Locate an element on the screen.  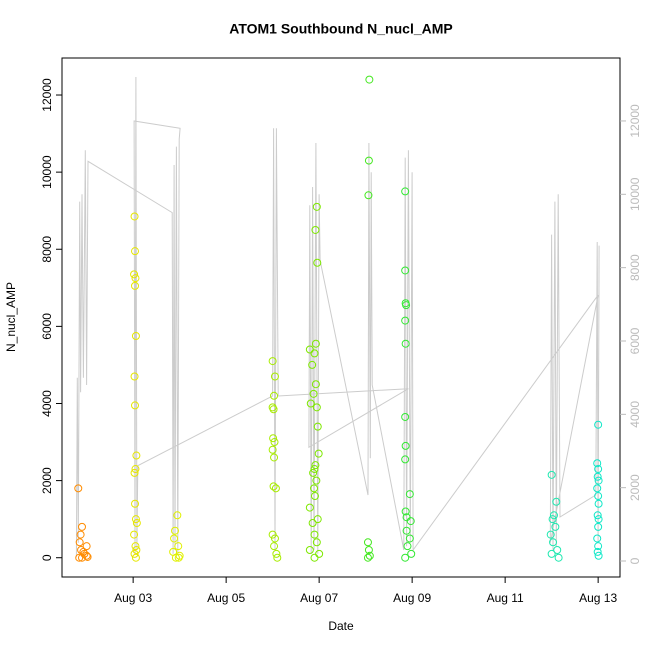
x-tick-label: Aug 11 is located at coordinates (505, 598).